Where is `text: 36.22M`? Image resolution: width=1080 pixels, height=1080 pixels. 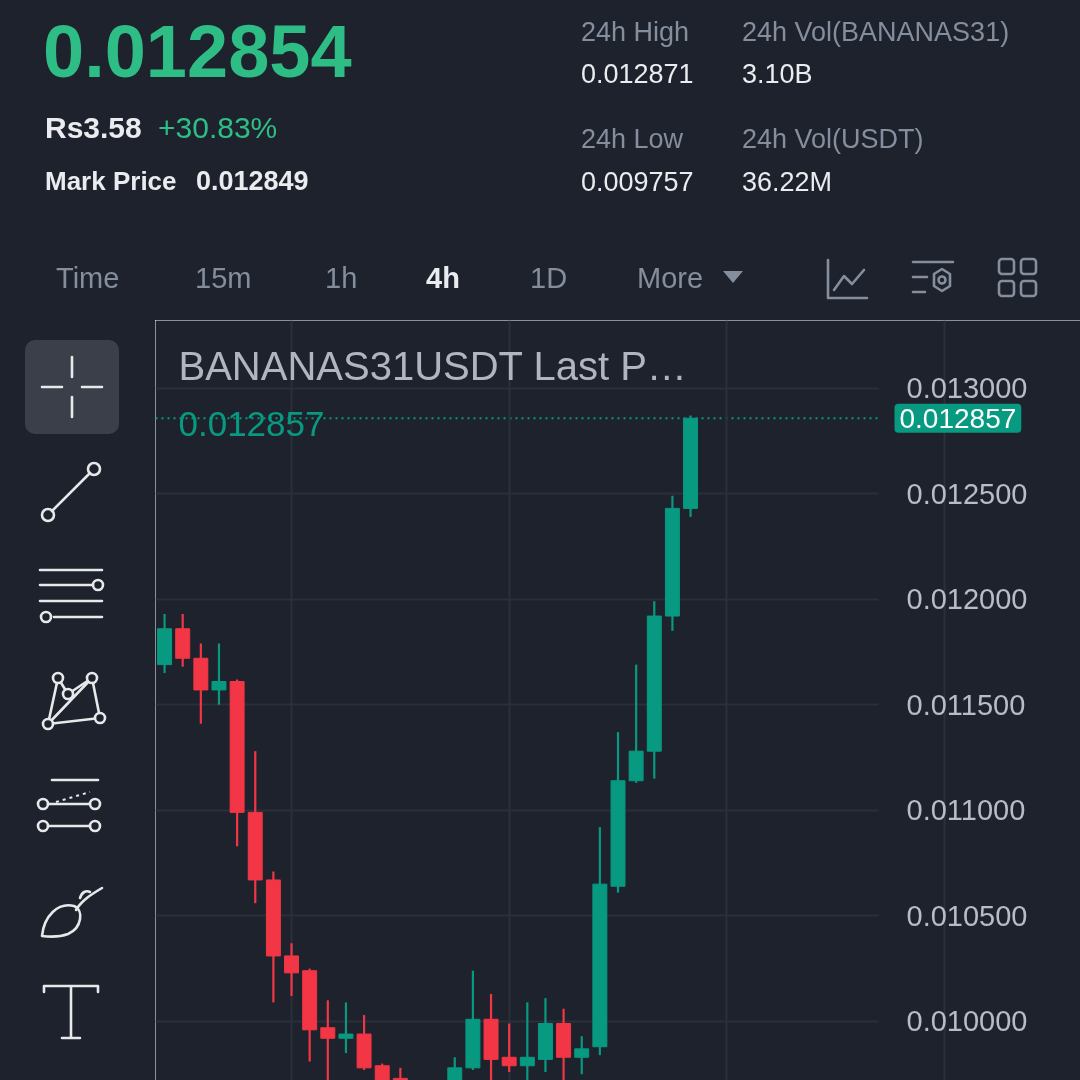 text: 36.22M is located at coordinates (787, 182).